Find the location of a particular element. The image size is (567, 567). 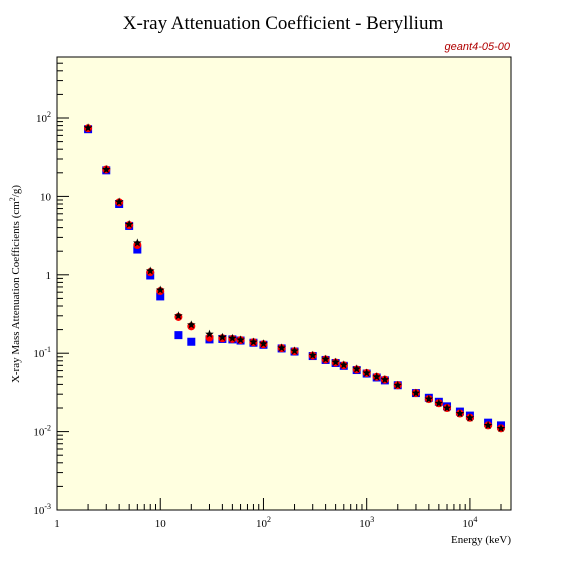

y-tick-label: 10⁻¹ is located at coordinates (42, 352).